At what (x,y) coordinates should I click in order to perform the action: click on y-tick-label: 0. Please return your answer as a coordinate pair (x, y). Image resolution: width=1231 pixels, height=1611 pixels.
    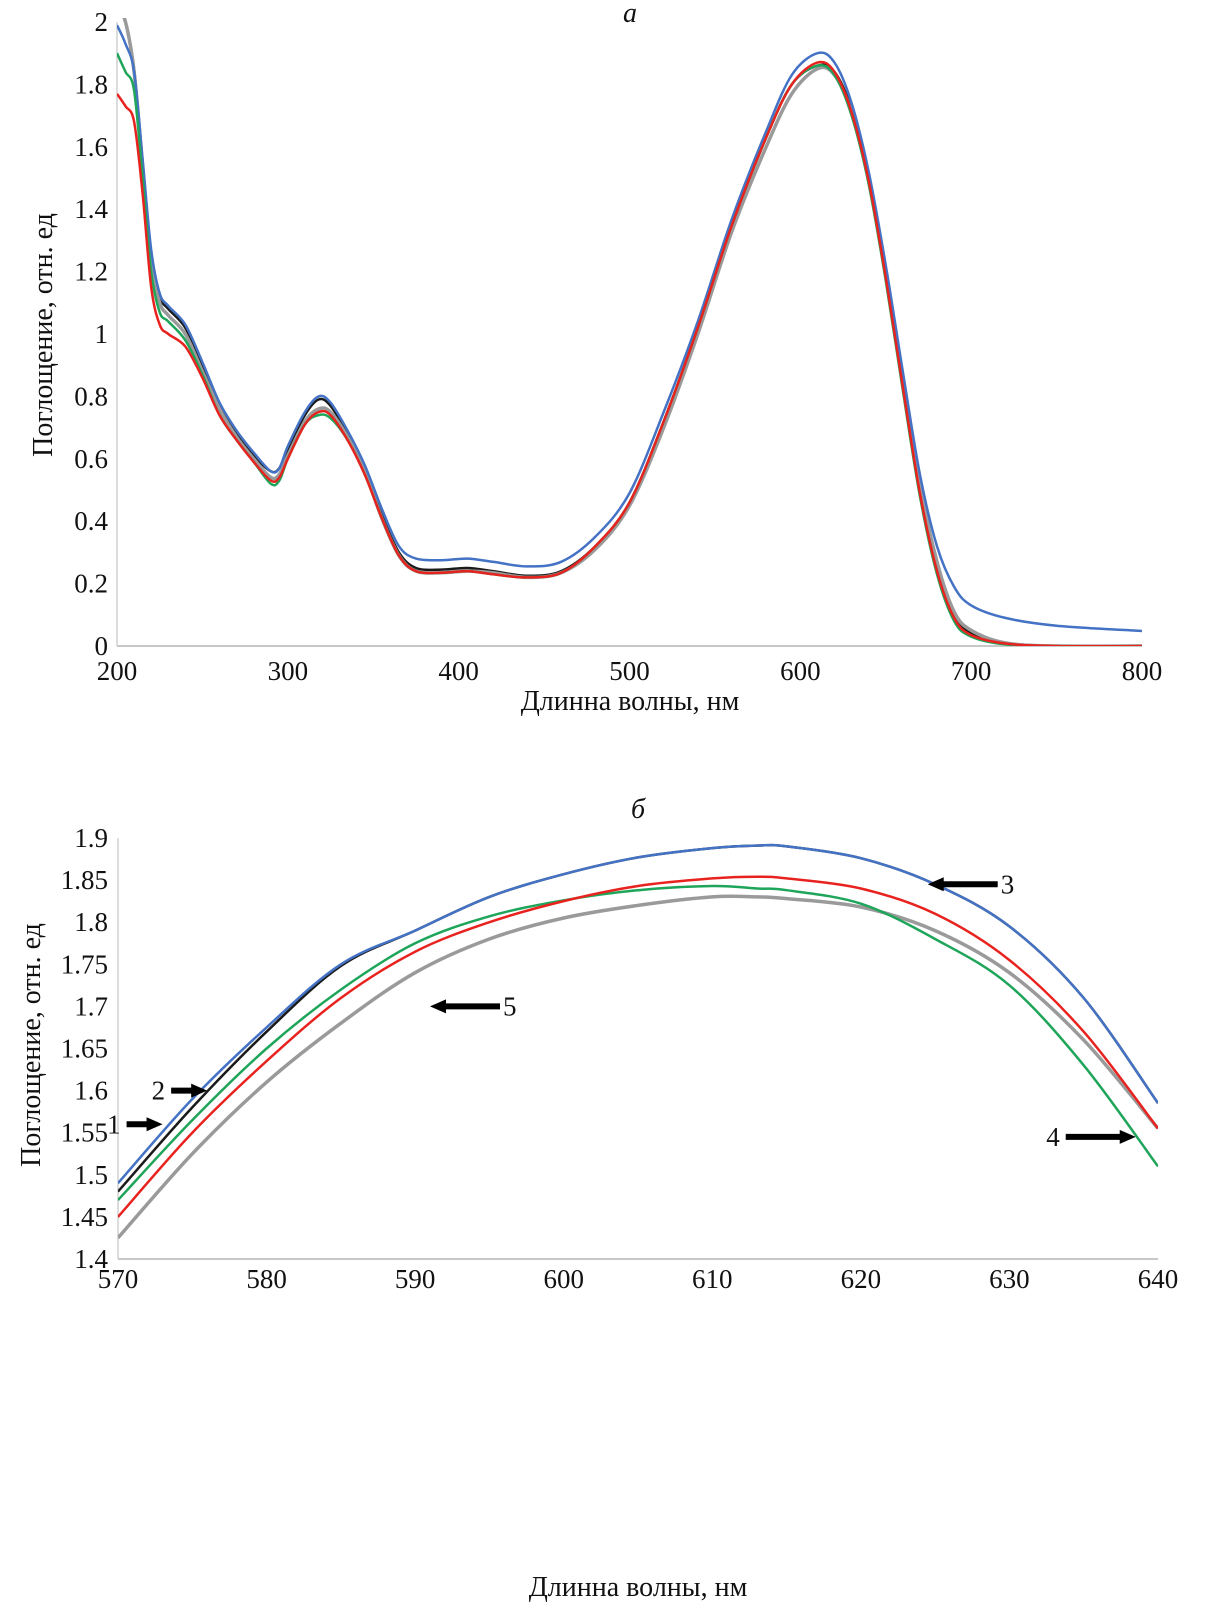
    Looking at the image, I should click on (102, 646).